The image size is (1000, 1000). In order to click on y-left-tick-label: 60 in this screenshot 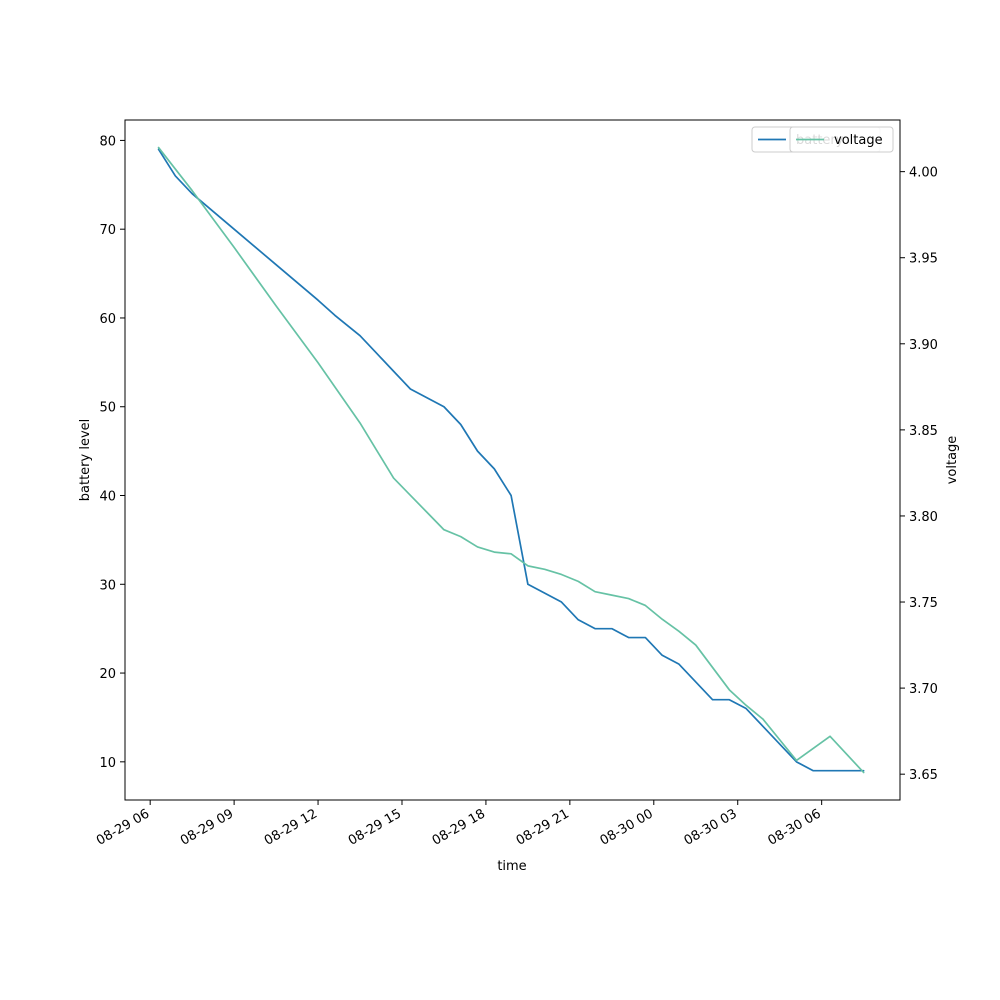, I will do `click(107, 319)`.